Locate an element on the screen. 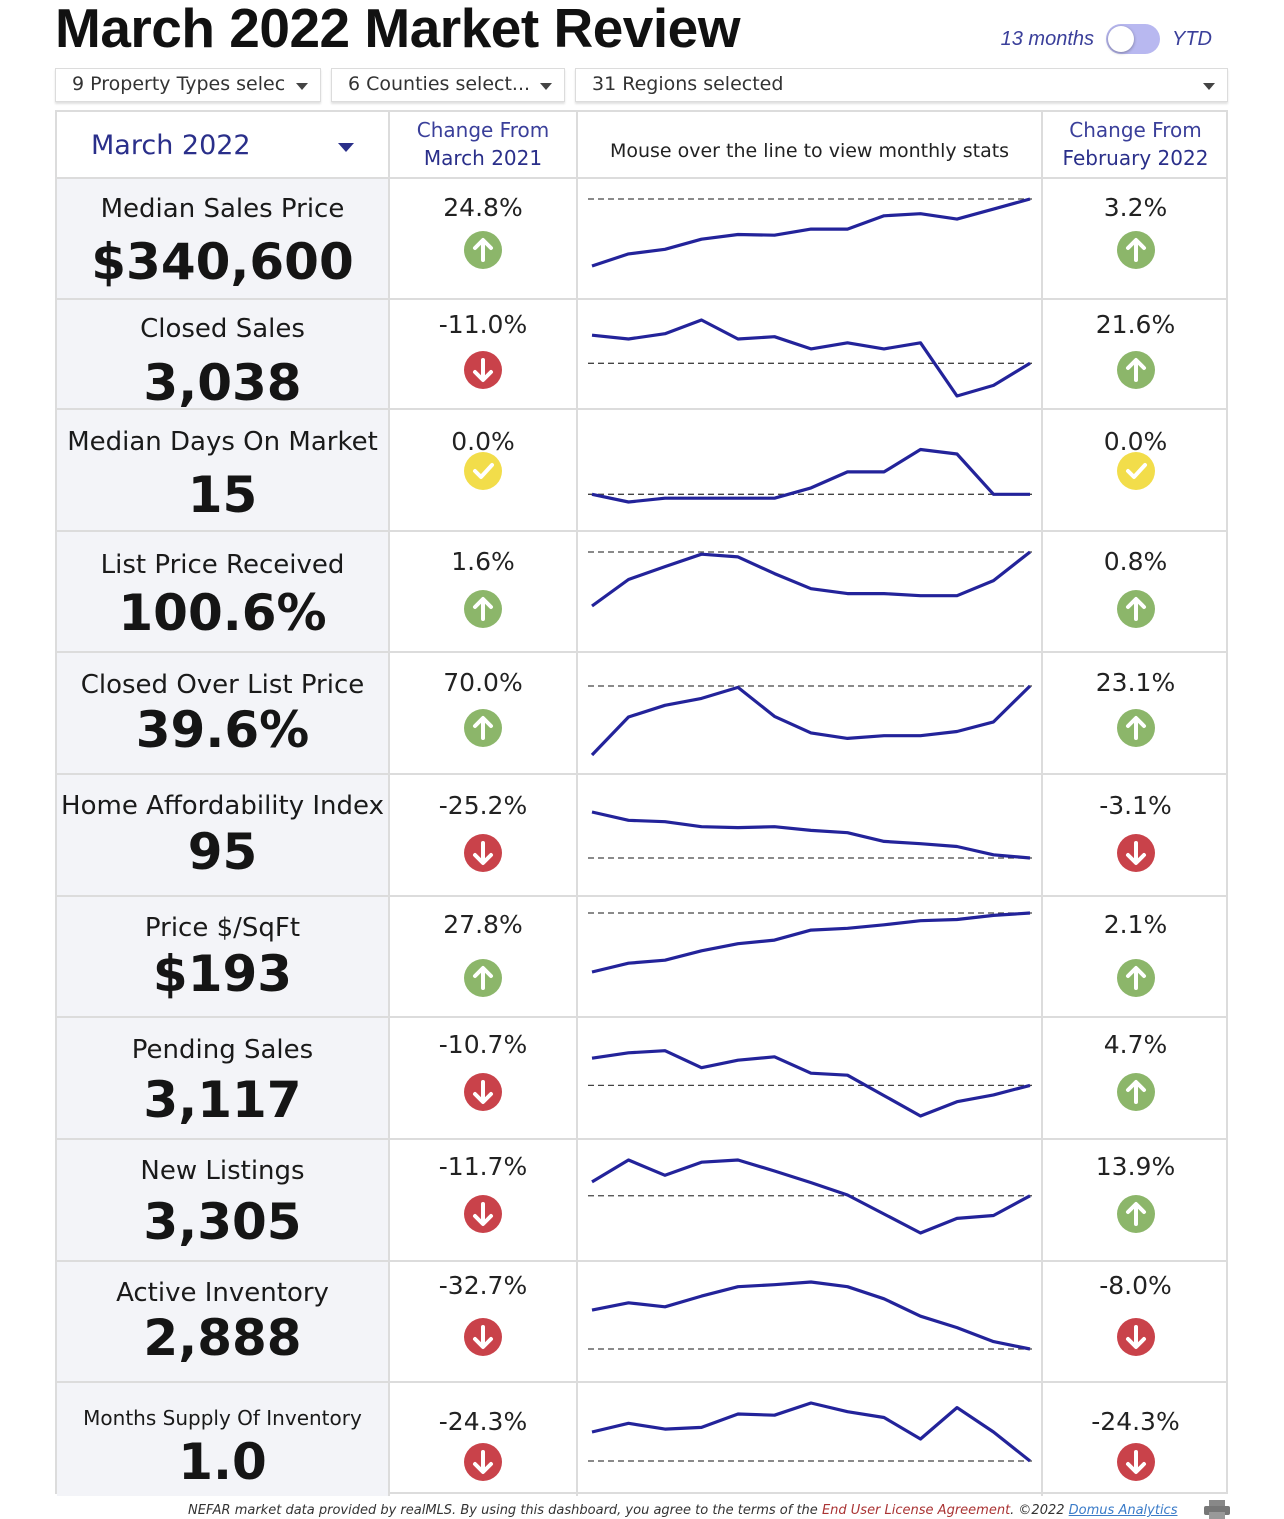 Image resolution: width=1284 pixels, height=1519 pixels. yoy-change-percent: -10.7% is located at coordinates (483, 1044).